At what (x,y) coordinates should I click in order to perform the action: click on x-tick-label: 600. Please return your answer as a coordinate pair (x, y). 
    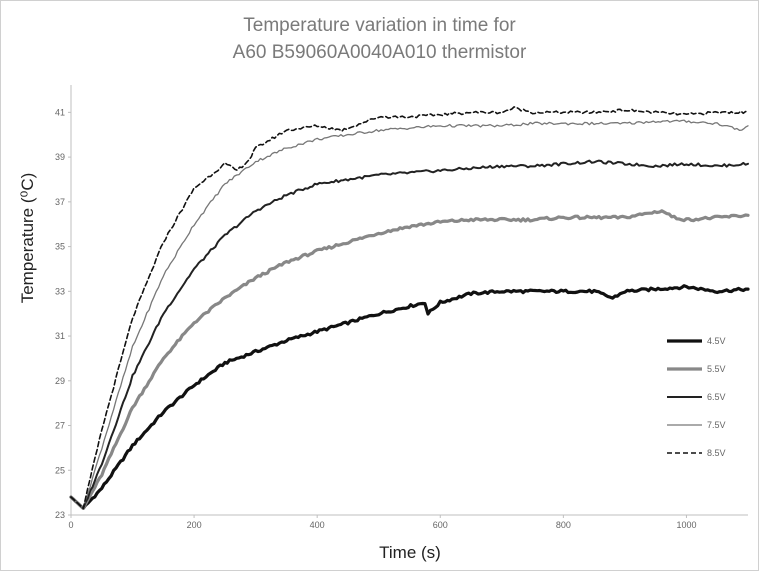
    Looking at the image, I should click on (440, 525).